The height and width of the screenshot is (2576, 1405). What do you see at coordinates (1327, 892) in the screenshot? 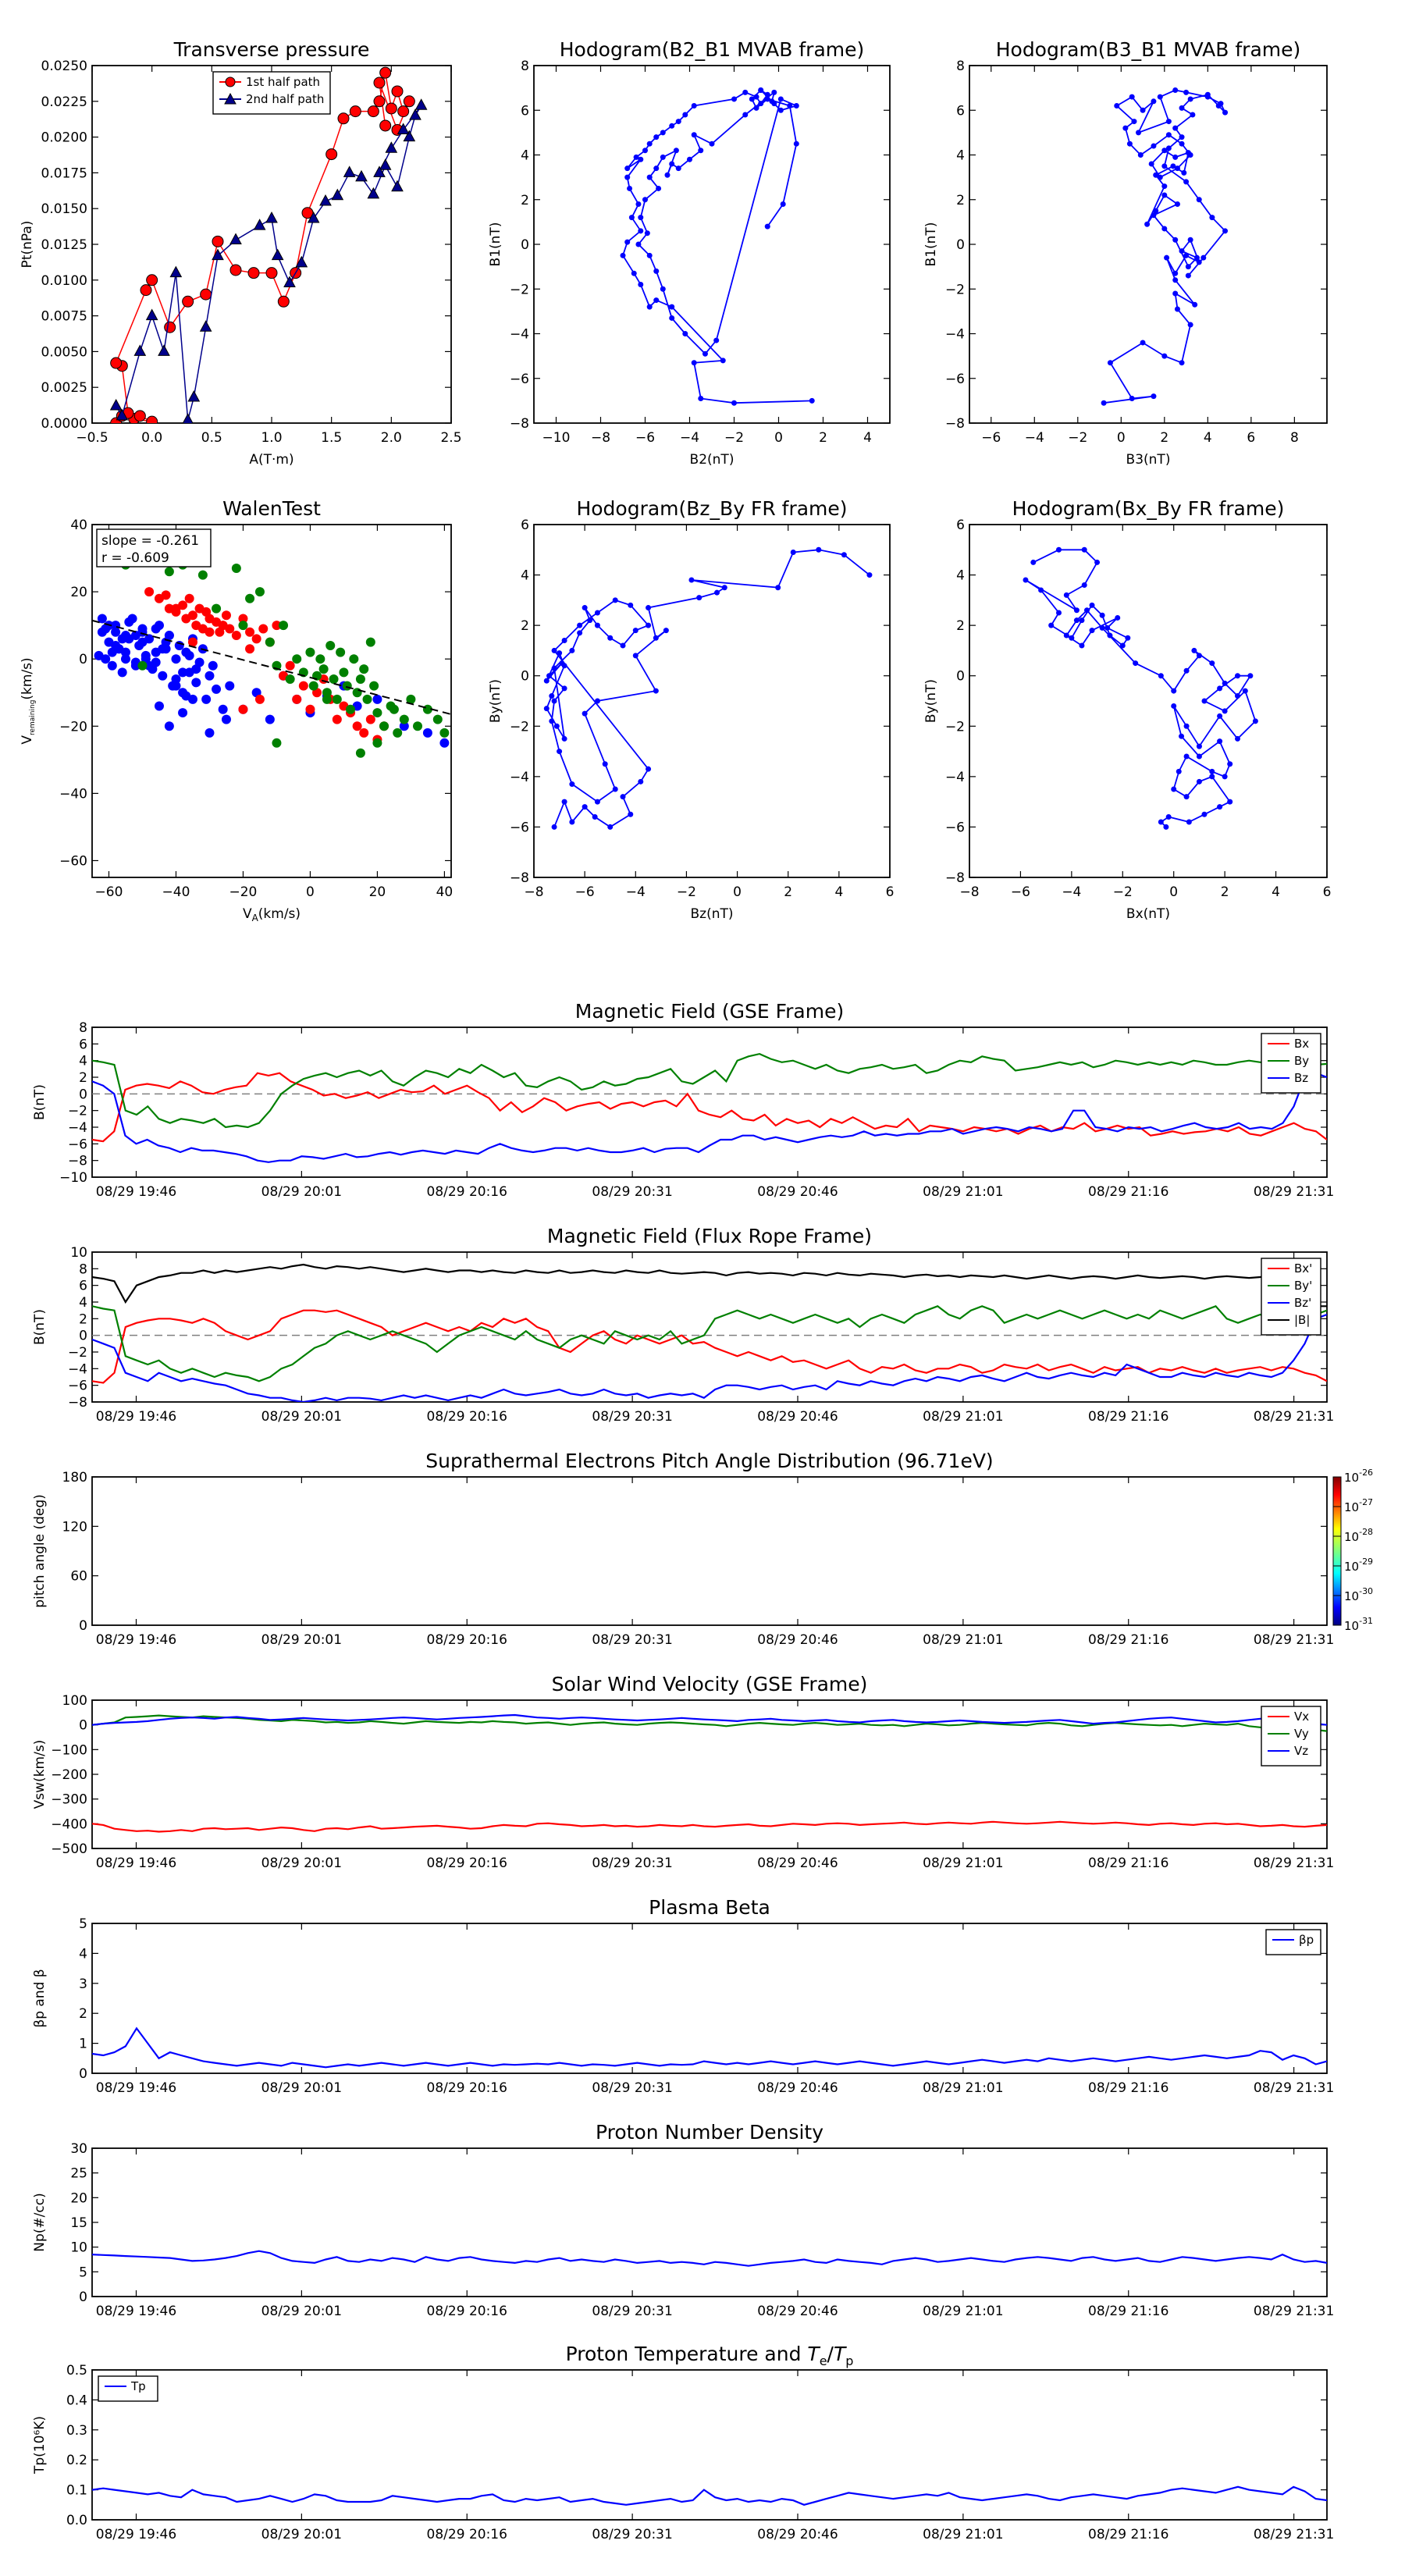
I see `x-tick-label: 6` at bounding box center [1327, 892].